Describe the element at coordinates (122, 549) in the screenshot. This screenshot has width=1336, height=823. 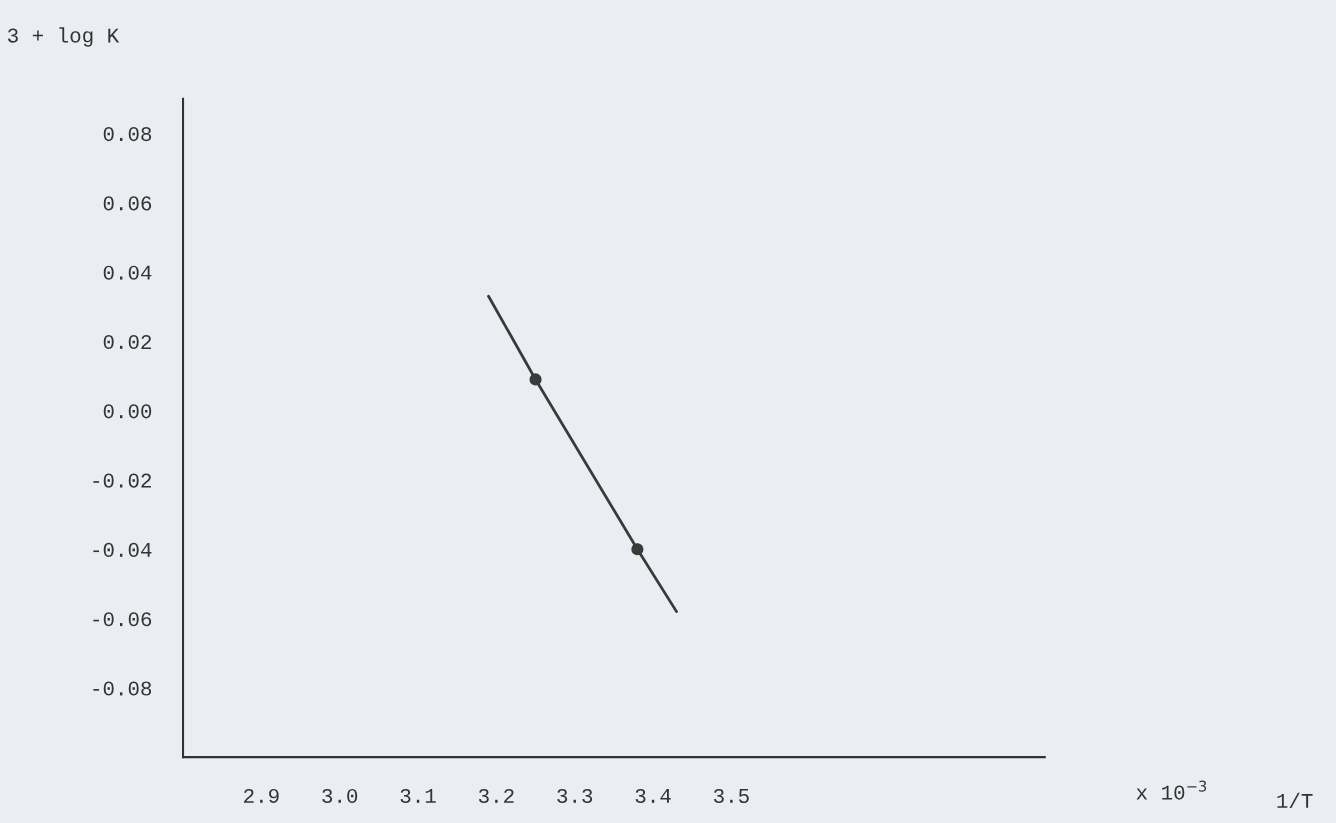
I see `y-tick-label: -0.04` at that location.